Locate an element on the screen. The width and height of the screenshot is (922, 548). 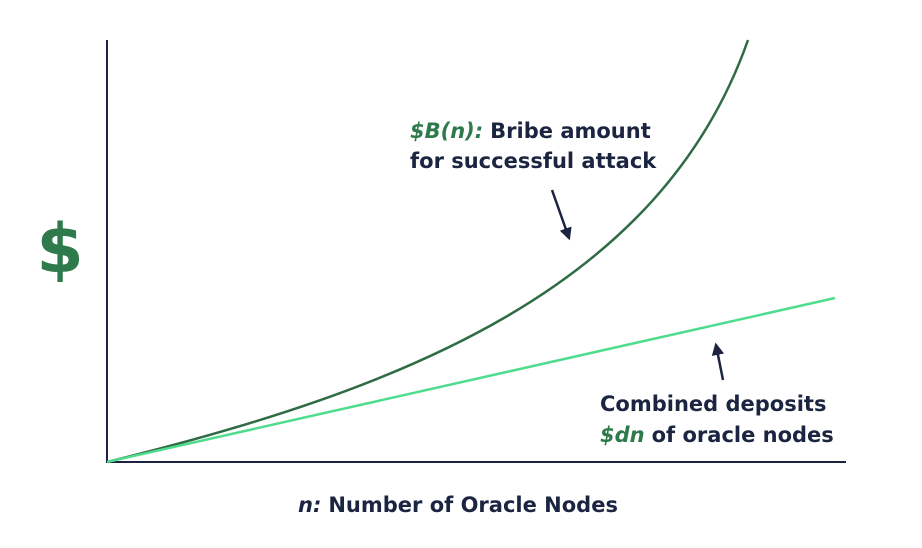
annotation-text: for successful attack is located at coordinates (533, 161).